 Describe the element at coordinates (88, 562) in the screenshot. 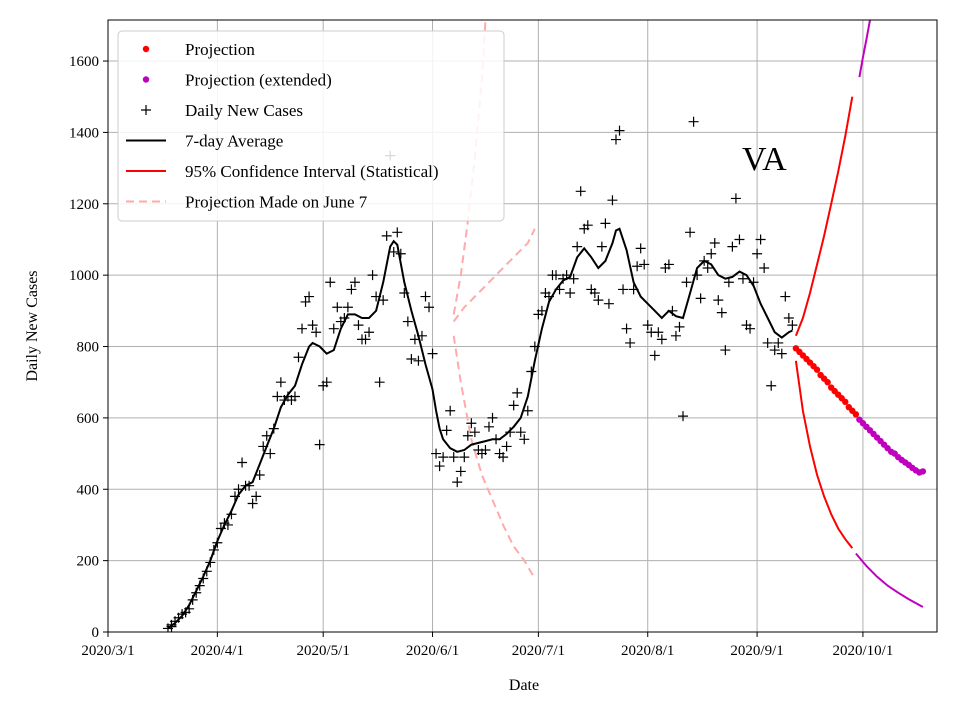

I see `y-tick-label: 200` at that location.